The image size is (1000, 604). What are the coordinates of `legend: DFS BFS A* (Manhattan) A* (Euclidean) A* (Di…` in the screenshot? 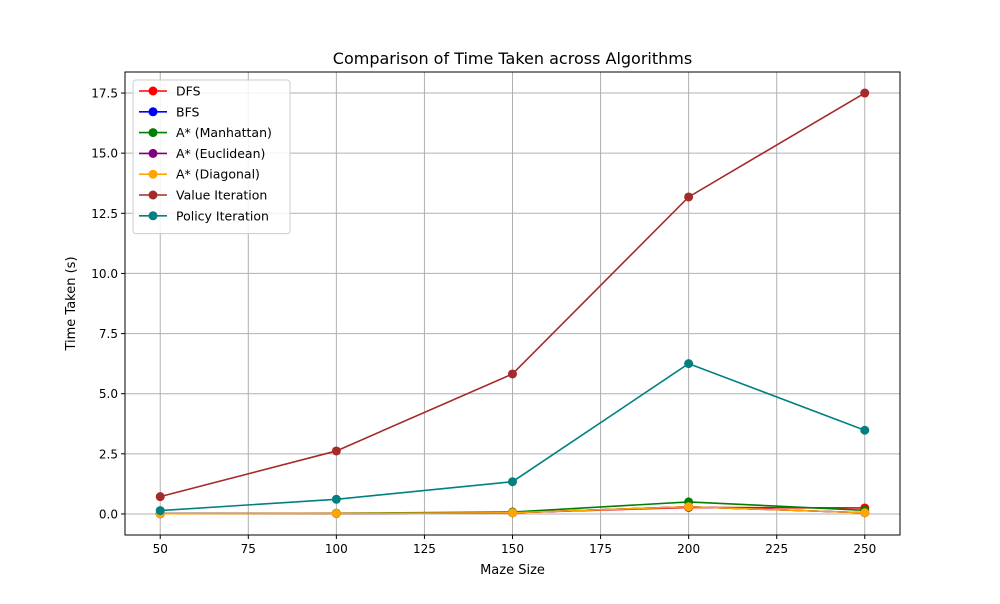 It's located at (211, 157).